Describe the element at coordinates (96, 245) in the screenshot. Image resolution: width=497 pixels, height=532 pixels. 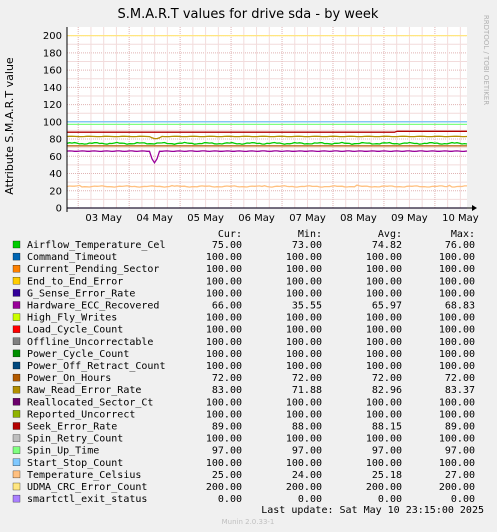
I see `legend-name-airflow-temperature-cel: Airflow_Temperature_Cel` at that location.